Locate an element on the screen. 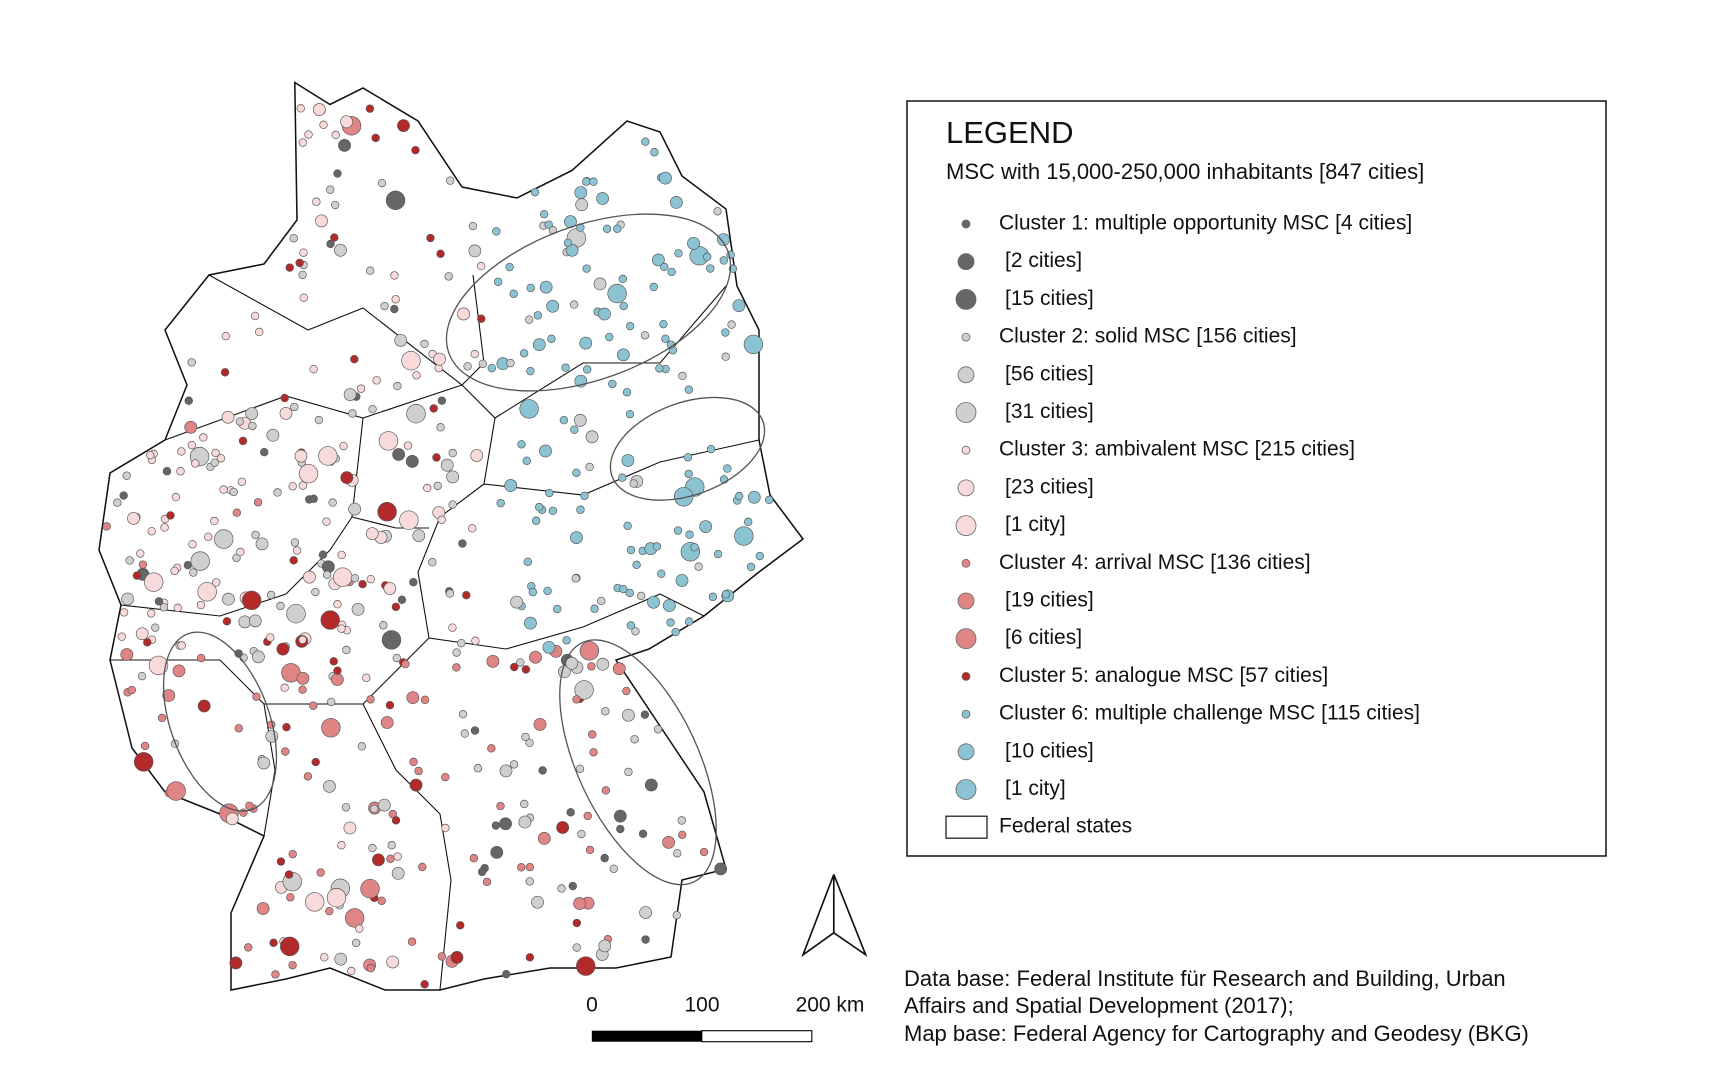 The height and width of the screenshot is (1085, 1715). legend-label: [1 city] is located at coordinates (1035, 788).